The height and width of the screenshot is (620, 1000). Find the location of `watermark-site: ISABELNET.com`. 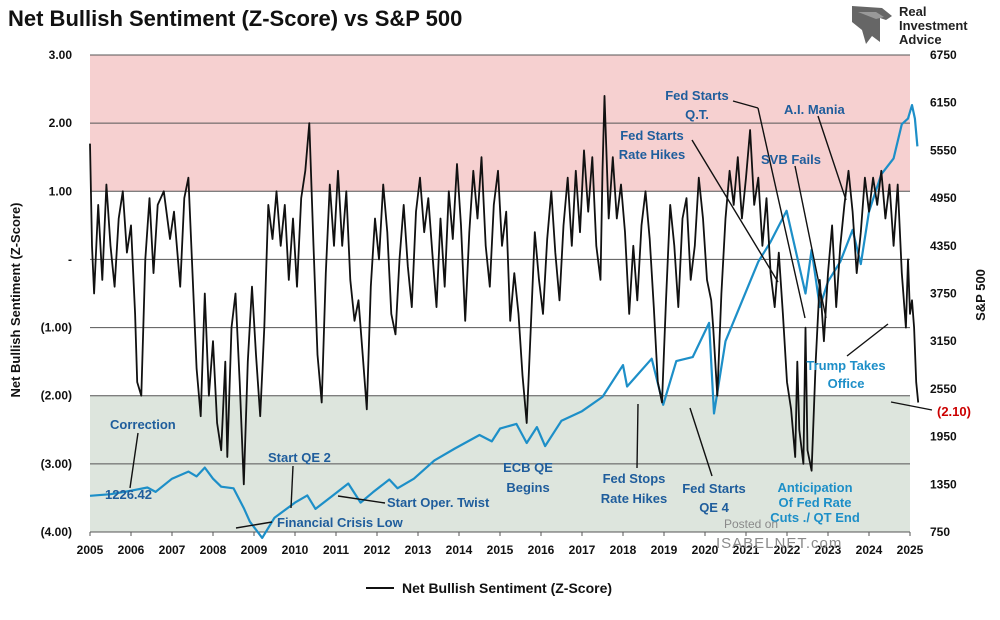

watermark-site: ISABELNET.com is located at coordinates (779, 543).